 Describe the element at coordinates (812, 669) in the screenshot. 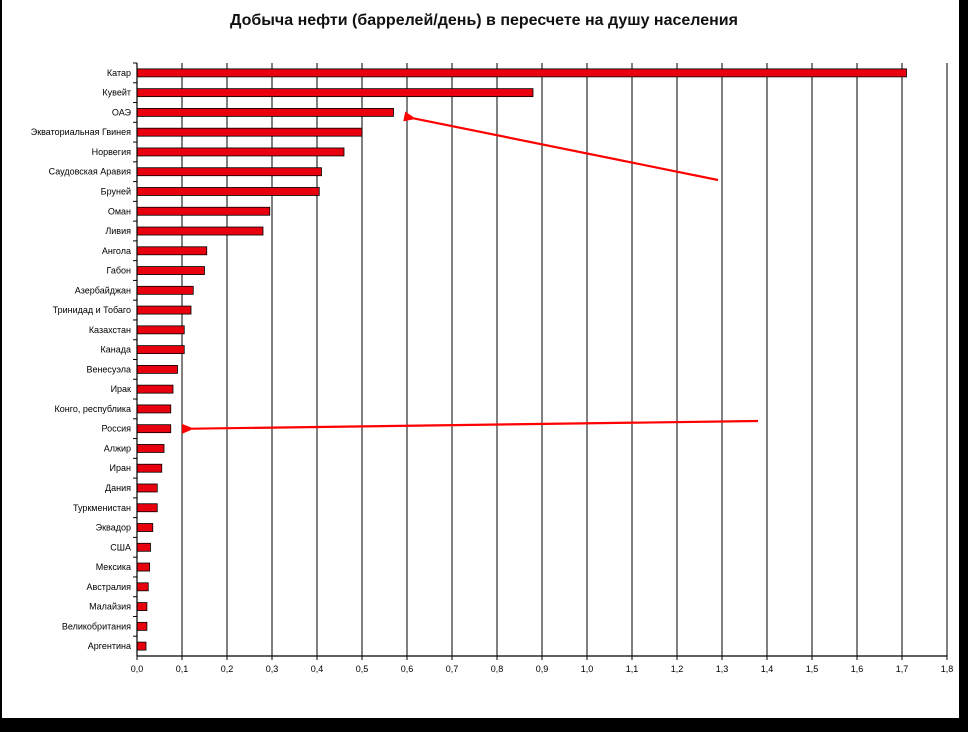

I see `tick-label: 1,5` at that location.